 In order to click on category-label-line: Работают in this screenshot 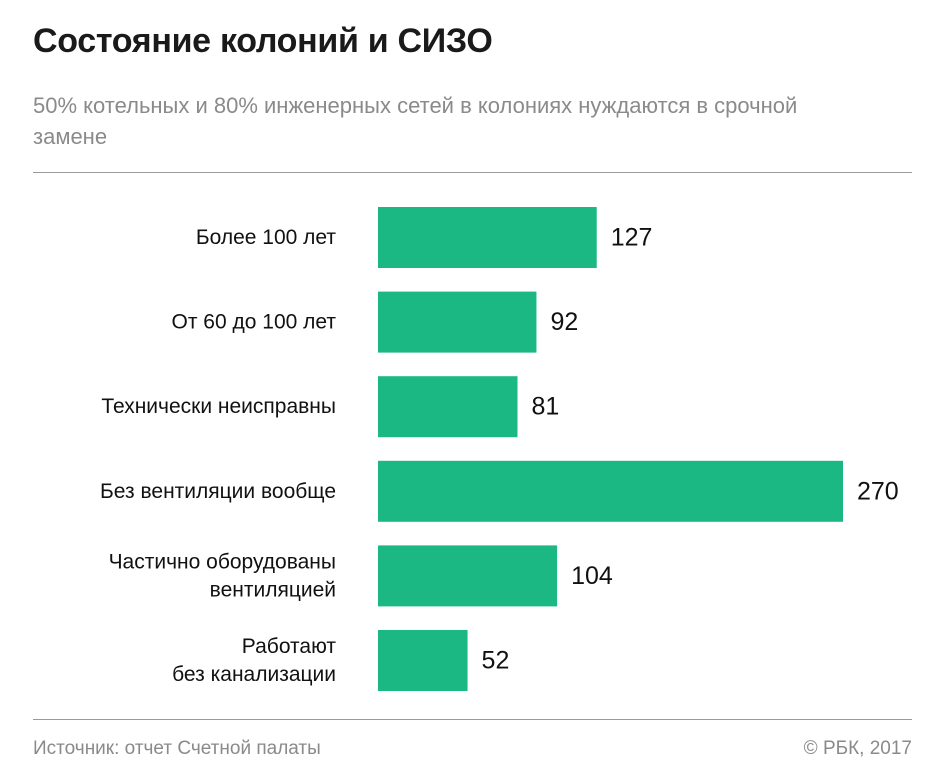, I will do `click(289, 646)`.